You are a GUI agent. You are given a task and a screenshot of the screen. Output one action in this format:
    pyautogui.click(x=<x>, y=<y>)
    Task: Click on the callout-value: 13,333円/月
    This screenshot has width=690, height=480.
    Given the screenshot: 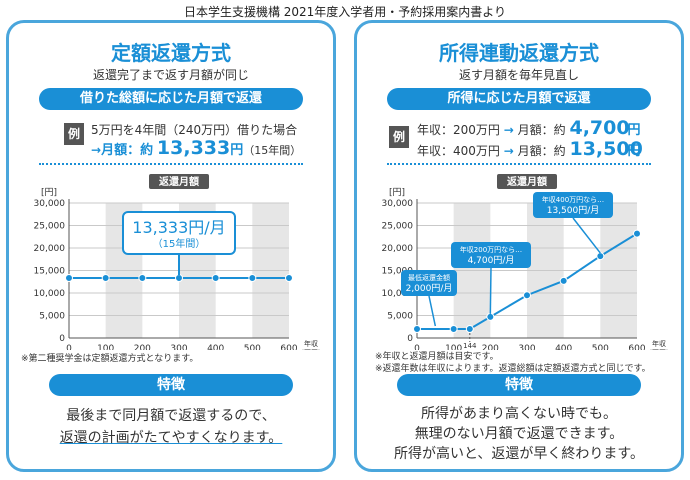 What is the action you would take?
    pyautogui.click(x=178, y=227)
    